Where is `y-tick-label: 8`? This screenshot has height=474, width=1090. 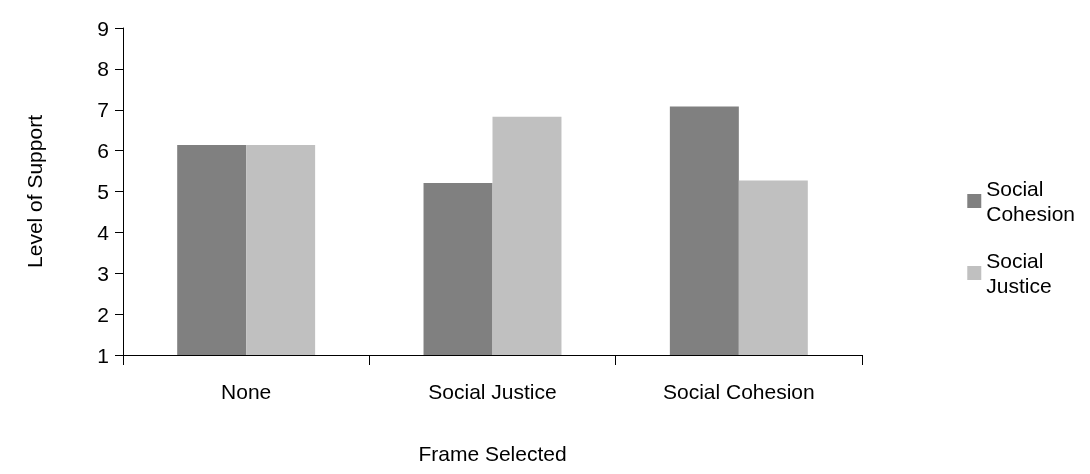
y-tick-label: 8 is located at coordinates (103, 69).